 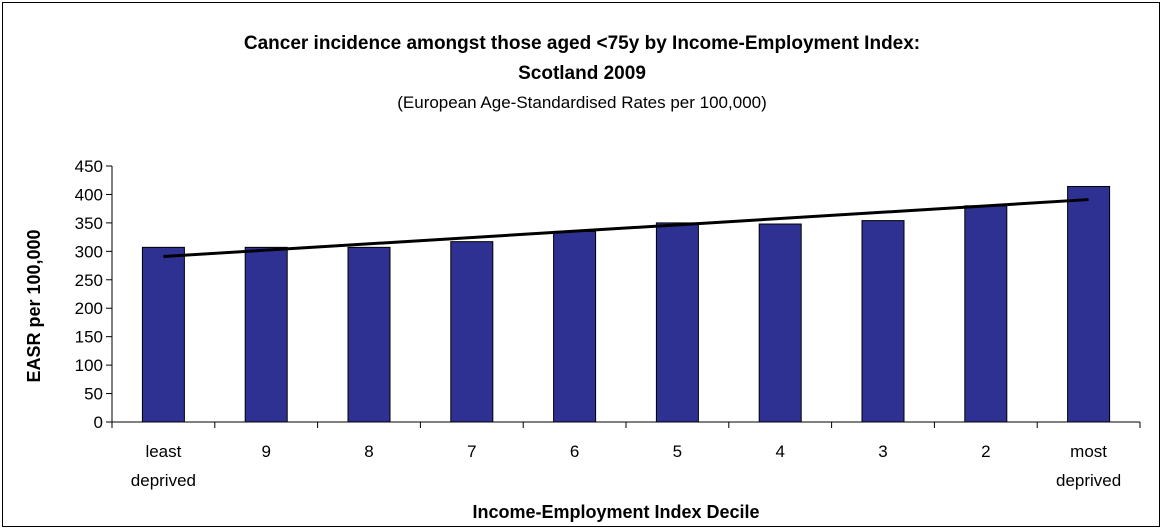 What do you see at coordinates (779, 451) in the screenshot?
I see `x-tick-label-6: 4` at bounding box center [779, 451].